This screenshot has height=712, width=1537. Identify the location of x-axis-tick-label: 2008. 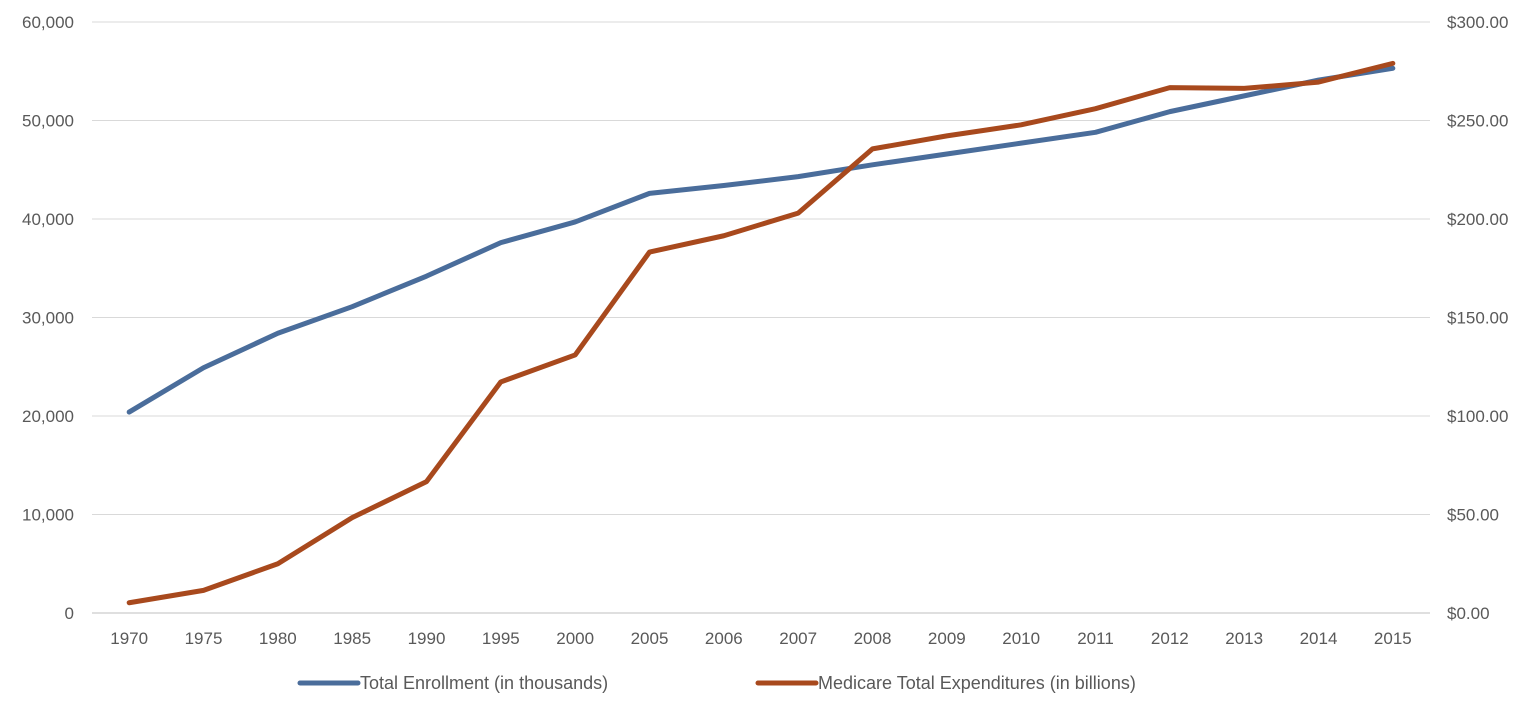
(873, 638).